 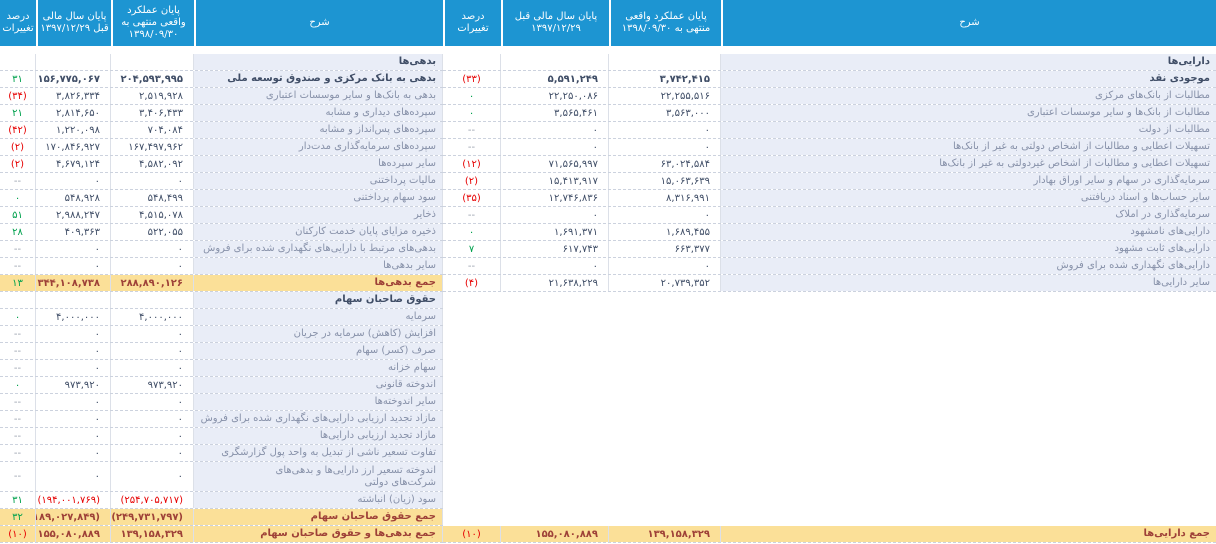 I want to click on row-label: سرمایه‌گذاری در سهام و سایر اوراق بهادار, so click(x=968, y=181).